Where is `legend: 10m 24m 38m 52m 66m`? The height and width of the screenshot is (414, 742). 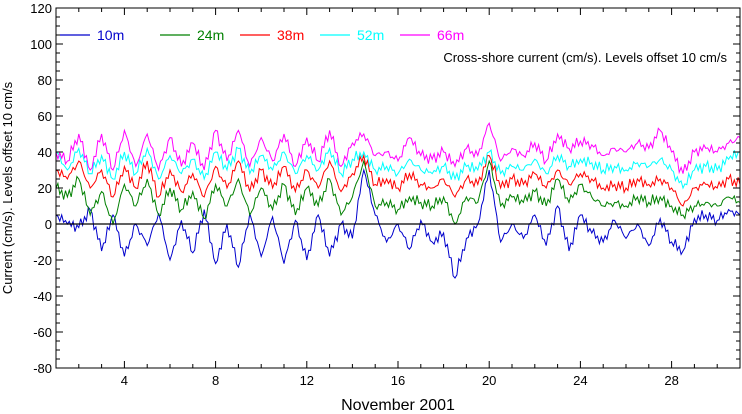
legend: 10m 24m 38m 52m 66m is located at coordinates (262, 35).